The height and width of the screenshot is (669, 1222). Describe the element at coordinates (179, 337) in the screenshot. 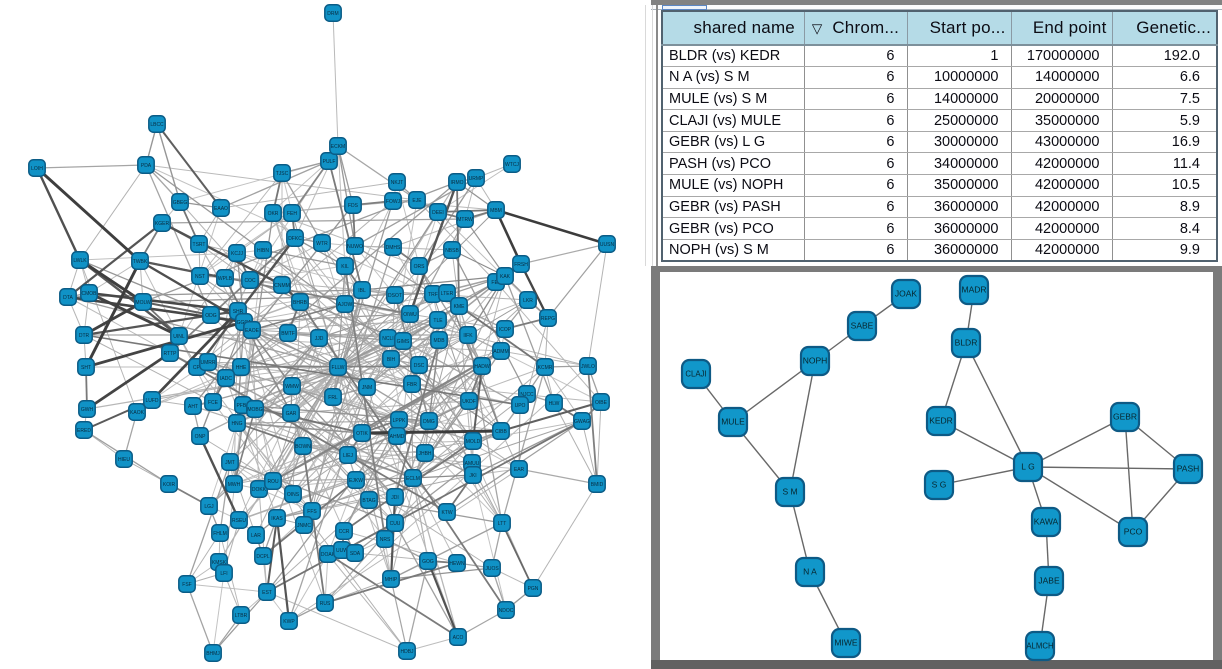

I see `svg-text: UINL` at that location.